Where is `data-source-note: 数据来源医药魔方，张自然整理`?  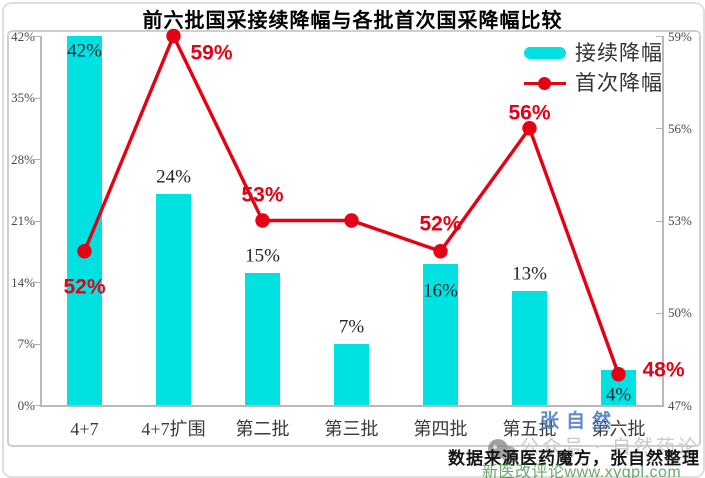 data-source-note: 数据来源医药魔方，张自然整理 is located at coordinates (574, 458).